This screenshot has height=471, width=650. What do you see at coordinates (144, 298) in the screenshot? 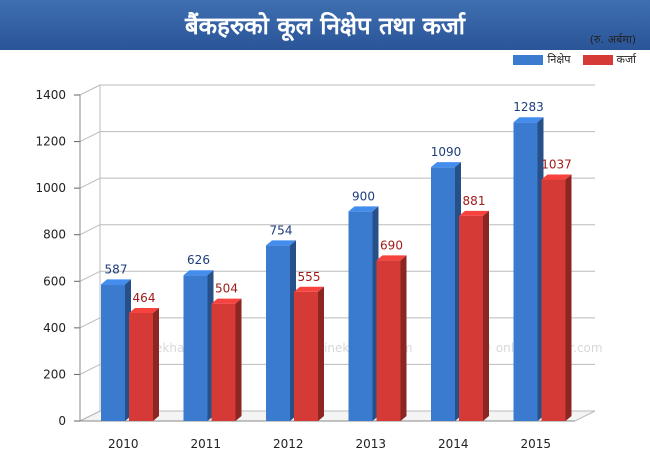
I see `data-label-loan: 464` at bounding box center [144, 298].